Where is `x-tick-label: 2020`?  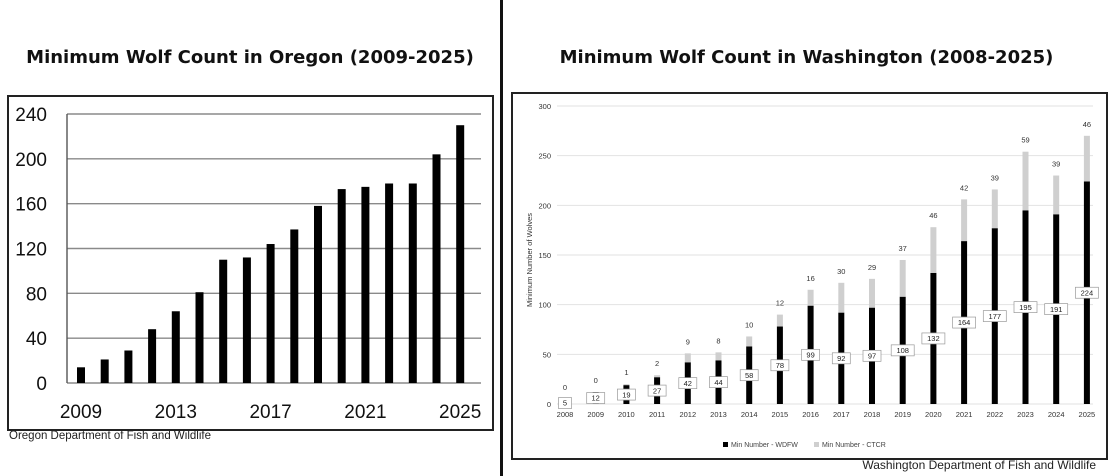 x-tick-label: 2020 is located at coordinates (933, 414).